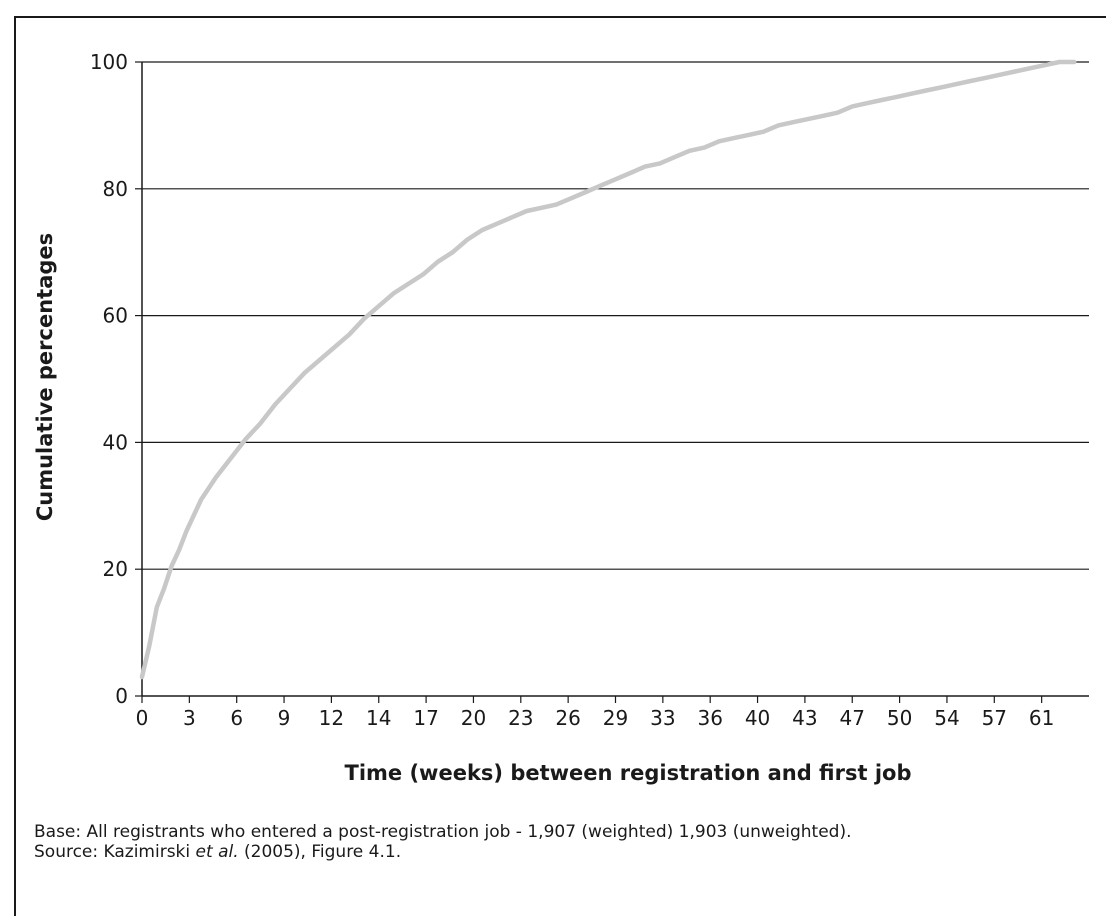 This screenshot has width=1106, height=916. Describe the element at coordinates (852, 718) in the screenshot. I see `x-tick-label-47: 47` at that location.